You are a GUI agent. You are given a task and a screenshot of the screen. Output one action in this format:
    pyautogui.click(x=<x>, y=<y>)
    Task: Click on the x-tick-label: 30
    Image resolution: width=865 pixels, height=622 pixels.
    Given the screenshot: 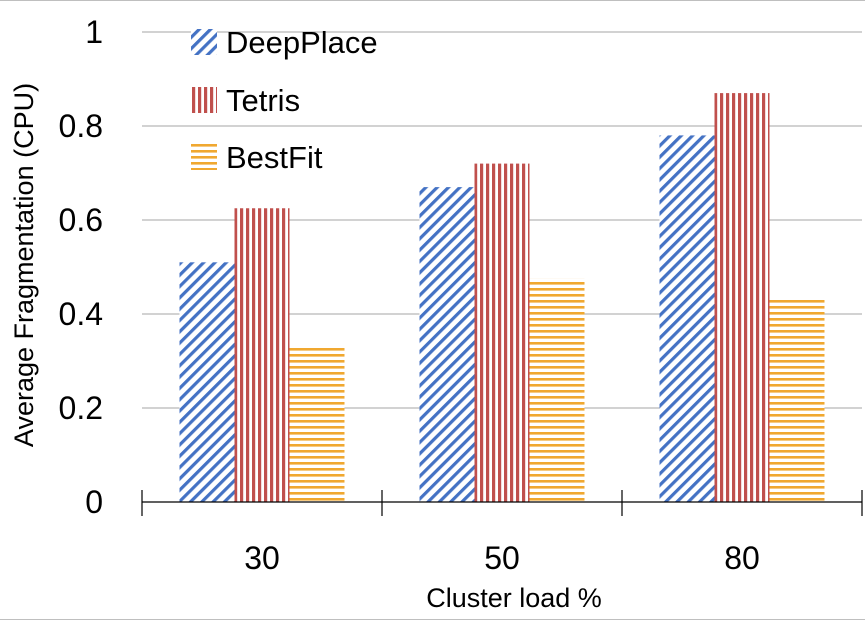 What is the action you would take?
    pyautogui.click(x=262, y=558)
    